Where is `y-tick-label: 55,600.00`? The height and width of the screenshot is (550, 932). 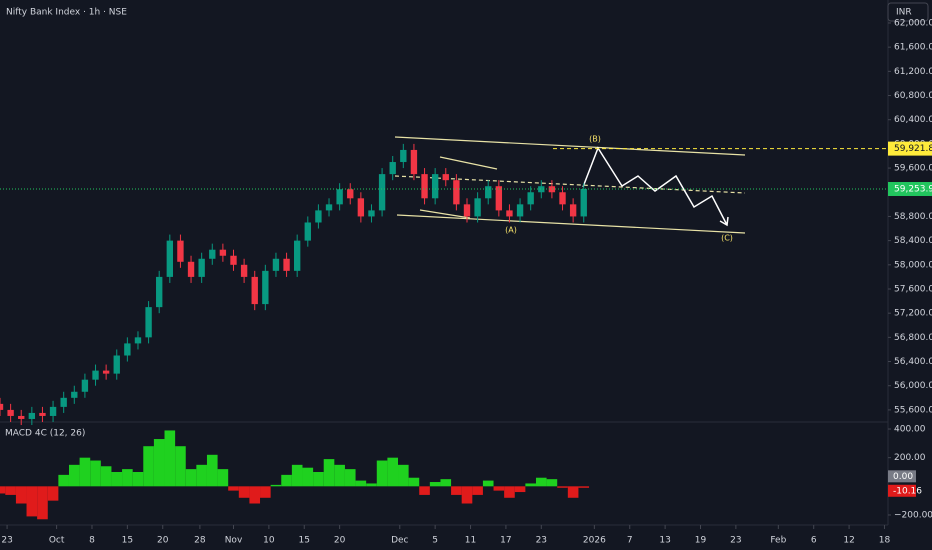 y-tick-label: 55,600.00 is located at coordinates (913, 410).